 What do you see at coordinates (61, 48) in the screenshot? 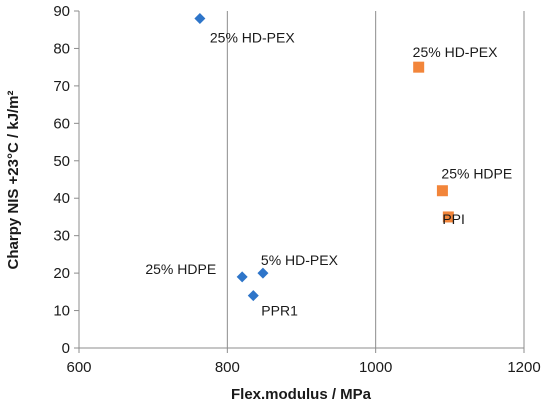
I see `y-tick-label: 80` at bounding box center [61, 48].